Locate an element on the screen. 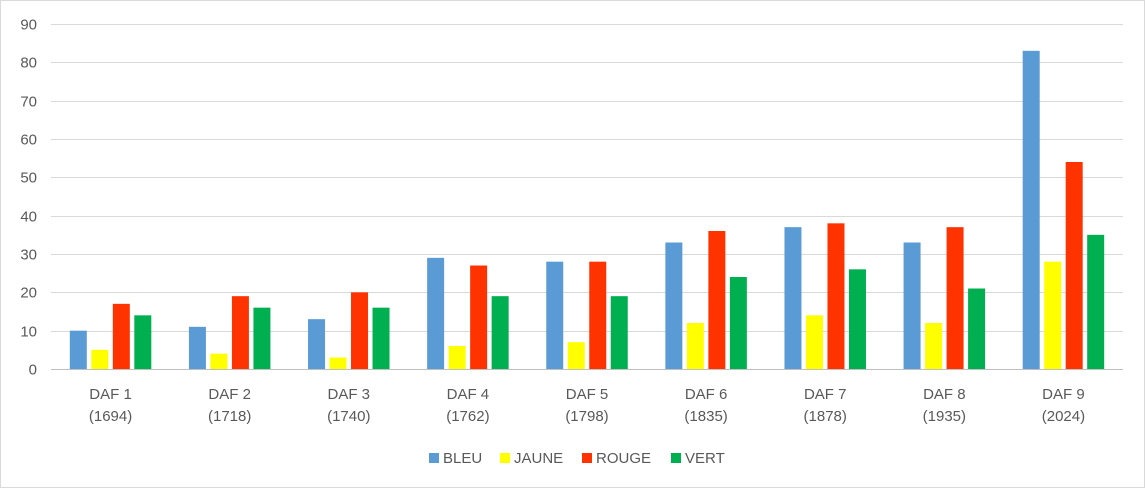 Image resolution: width=1145 pixels, height=489 pixels. x-tick-label: DAF 9 is located at coordinates (1063, 394).